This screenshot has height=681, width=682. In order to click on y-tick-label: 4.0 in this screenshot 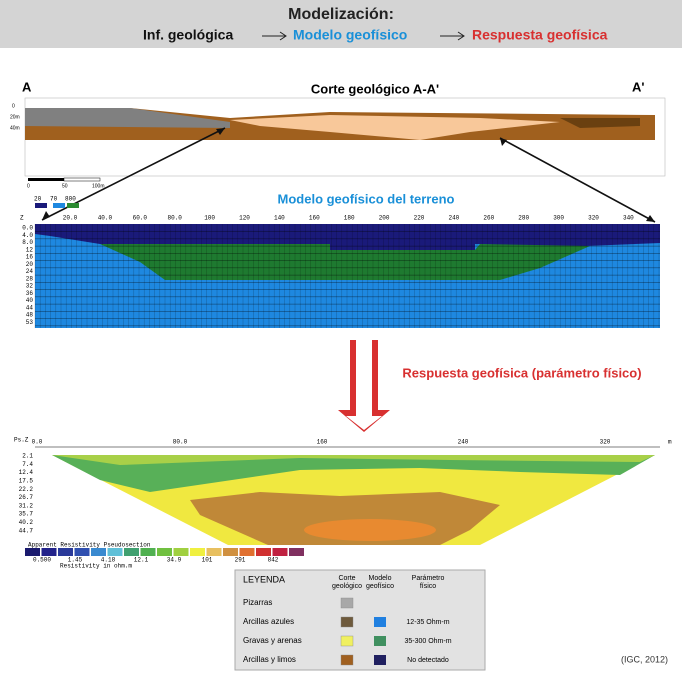, I will do `click(27, 235)`.